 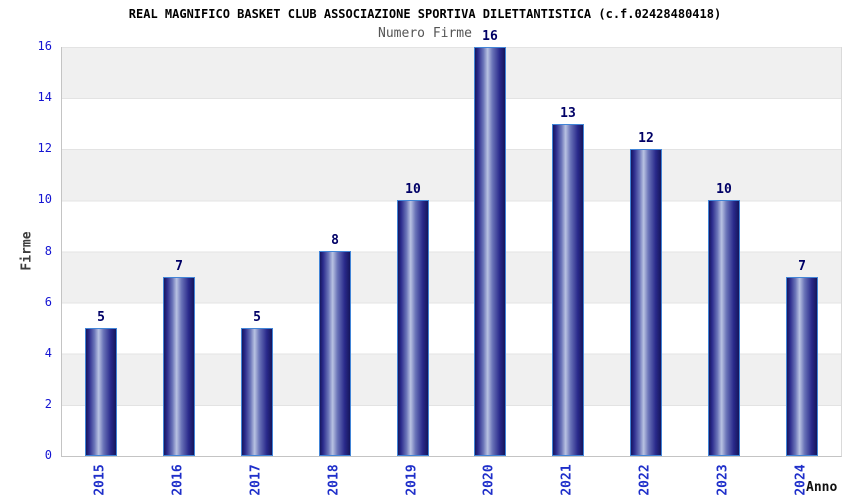 What do you see at coordinates (44, 148) in the screenshot?
I see `y-tick-label: 12` at bounding box center [44, 148].